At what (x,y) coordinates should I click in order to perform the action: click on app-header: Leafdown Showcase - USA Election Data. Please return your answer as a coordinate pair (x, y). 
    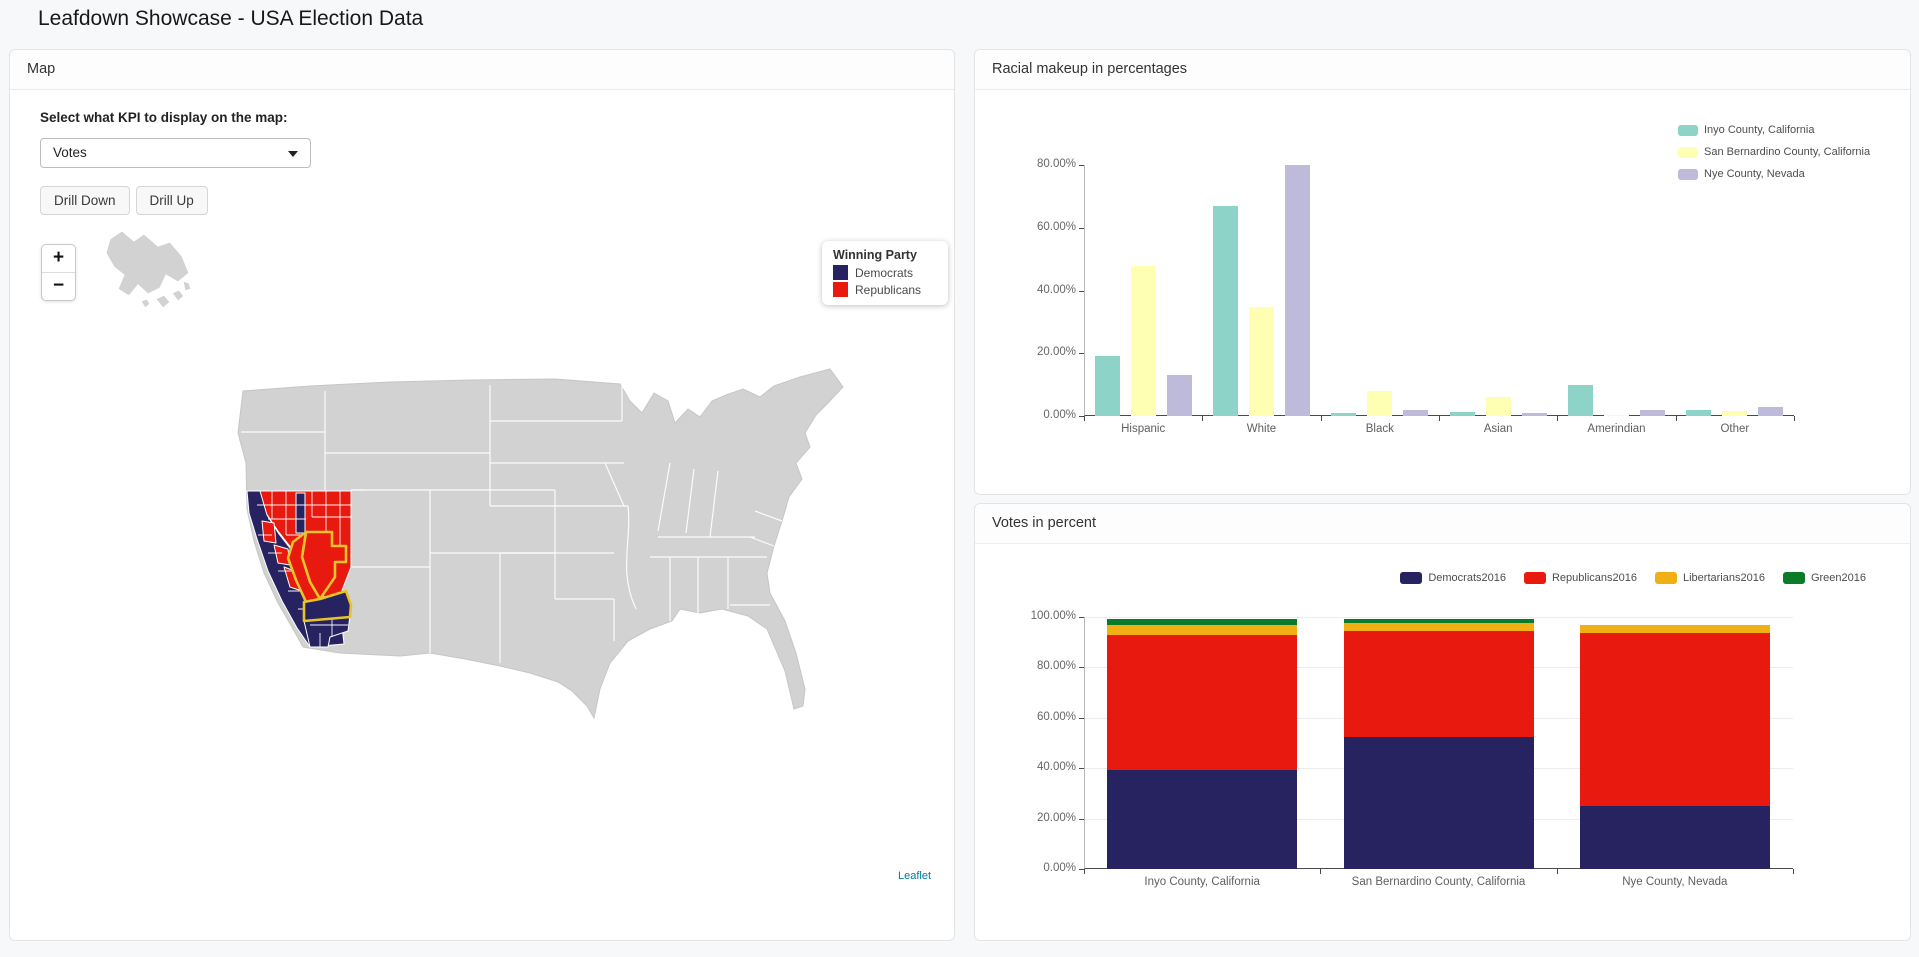
    Looking at the image, I should click on (959, 21).